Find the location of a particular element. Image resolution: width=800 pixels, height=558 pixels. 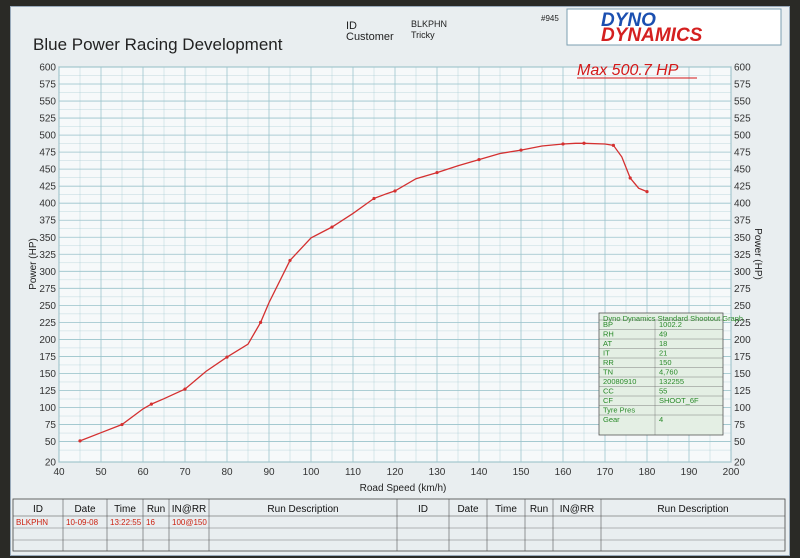

x-tick: 150 is located at coordinates (521, 472).